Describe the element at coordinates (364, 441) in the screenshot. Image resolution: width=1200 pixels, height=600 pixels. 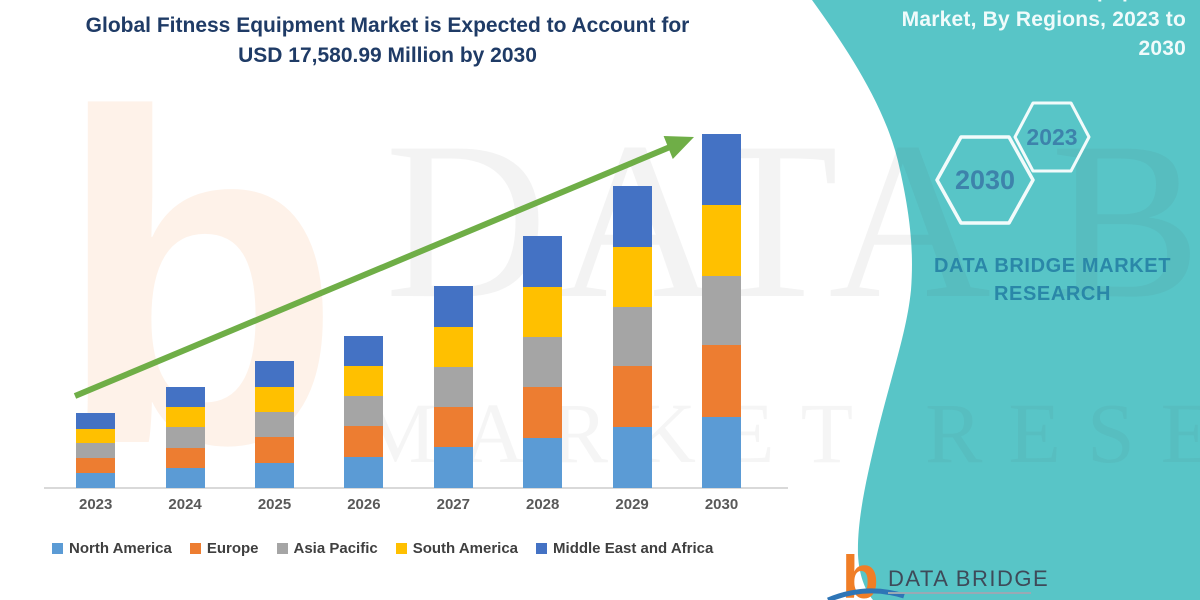
I see `bar-2026-segment-europe` at that location.